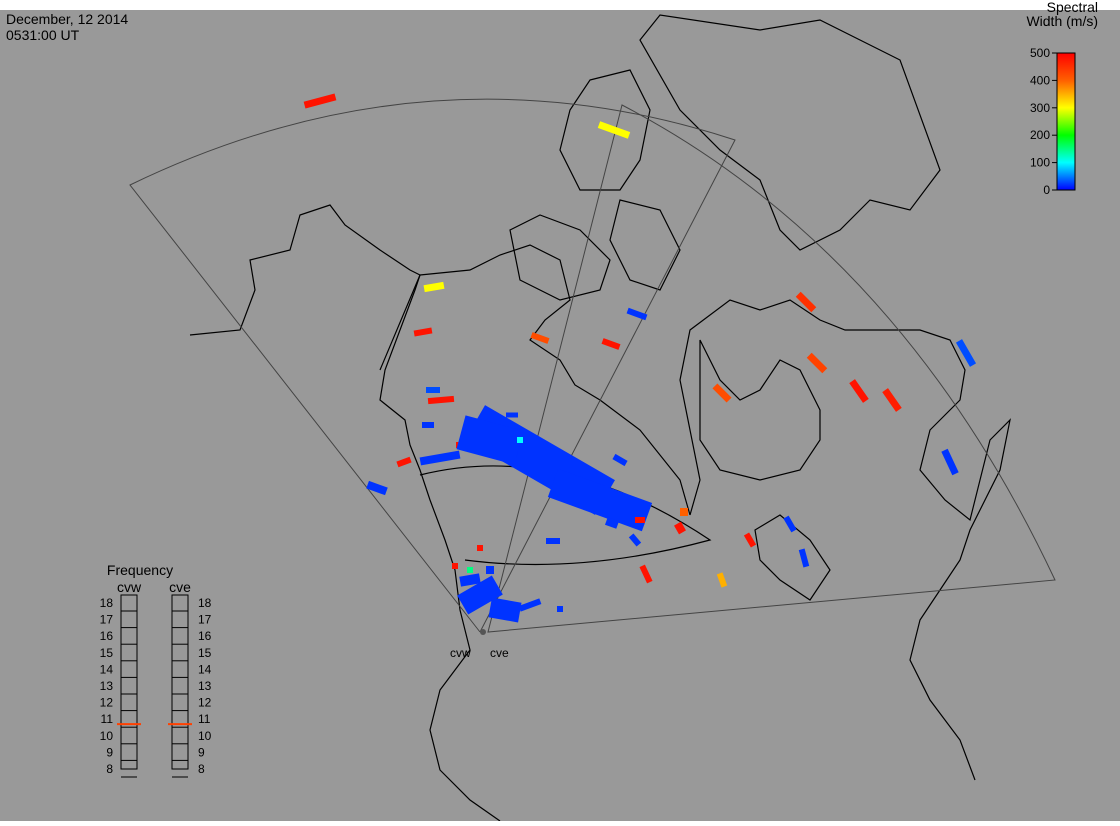 This screenshot has height=826, width=1120. I want to click on time-label: 0531:00 UT, so click(43, 35).